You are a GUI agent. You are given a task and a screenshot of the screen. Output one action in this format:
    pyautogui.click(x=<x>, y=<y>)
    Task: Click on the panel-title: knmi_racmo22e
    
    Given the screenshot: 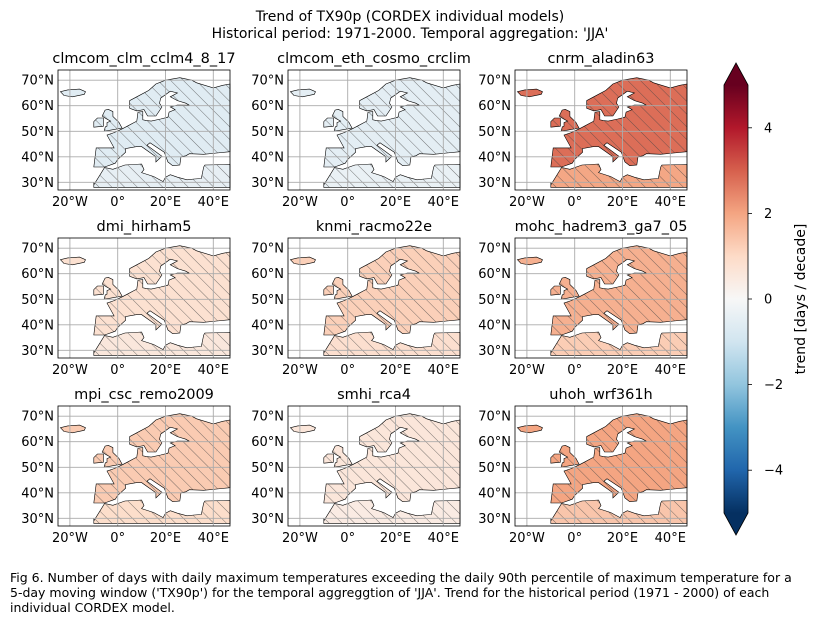 What is the action you would take?
    pyautogui.click(x=374, y=227)
    